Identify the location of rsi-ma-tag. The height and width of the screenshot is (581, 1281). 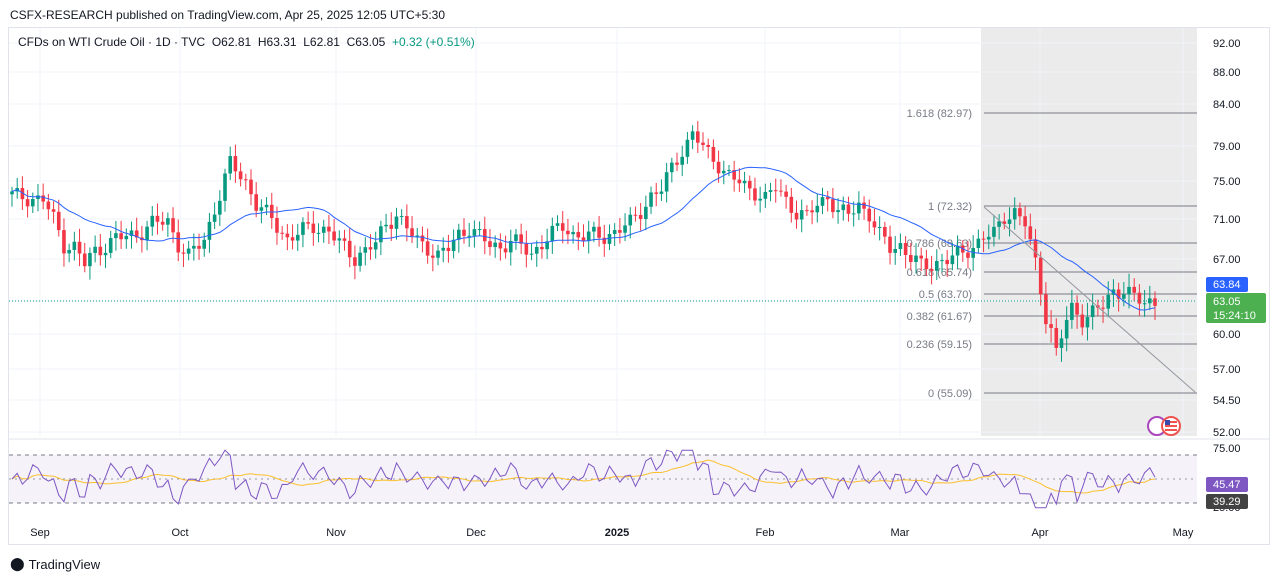
(1227, 501).